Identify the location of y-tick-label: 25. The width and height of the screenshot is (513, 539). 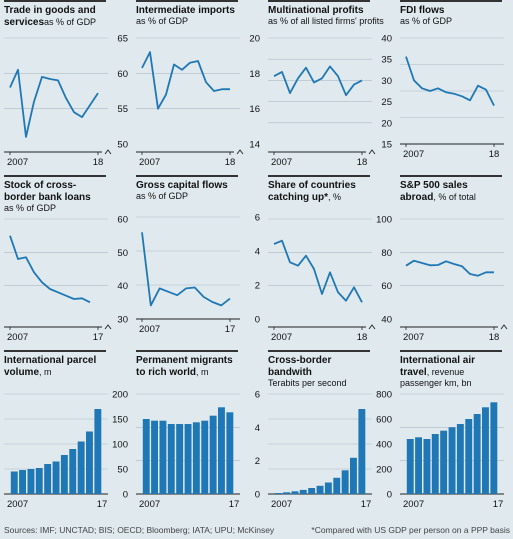
(386, 102).